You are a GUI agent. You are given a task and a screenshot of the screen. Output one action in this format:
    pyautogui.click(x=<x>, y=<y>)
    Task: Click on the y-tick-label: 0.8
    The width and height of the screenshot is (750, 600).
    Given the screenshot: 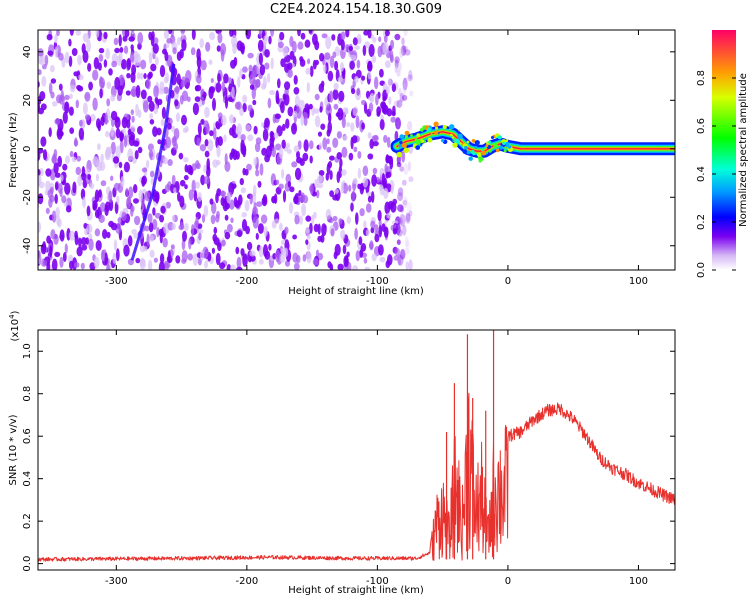 What is the action you would take?
    pyautogui.click(x=27, y=394)
    